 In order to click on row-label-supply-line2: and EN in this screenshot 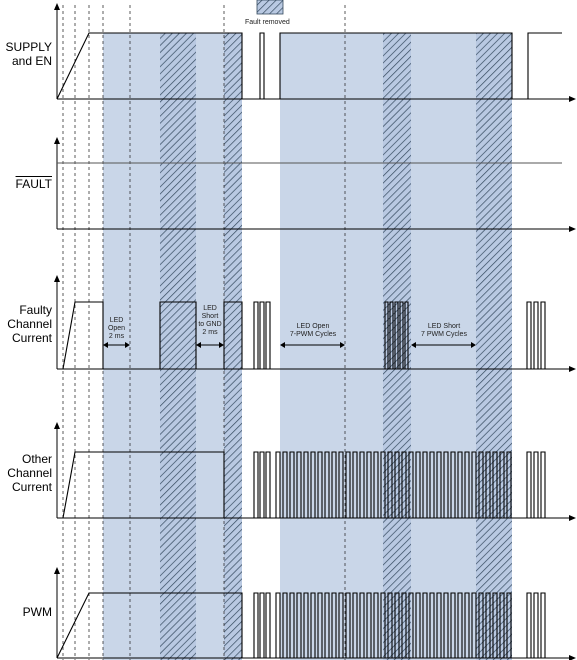, I will do `click(31, 61)`.